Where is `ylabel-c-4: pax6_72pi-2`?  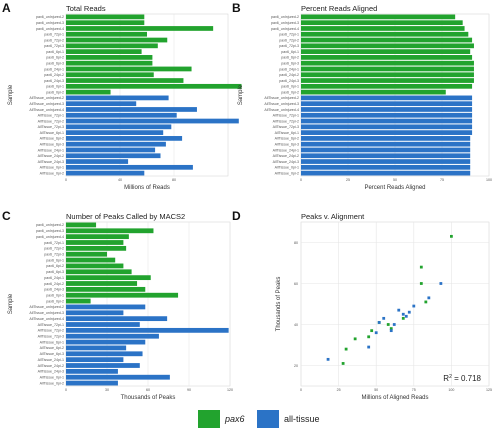 ylabel-c-4: pax6_72pi-2 is located at coordinates (54, 249).